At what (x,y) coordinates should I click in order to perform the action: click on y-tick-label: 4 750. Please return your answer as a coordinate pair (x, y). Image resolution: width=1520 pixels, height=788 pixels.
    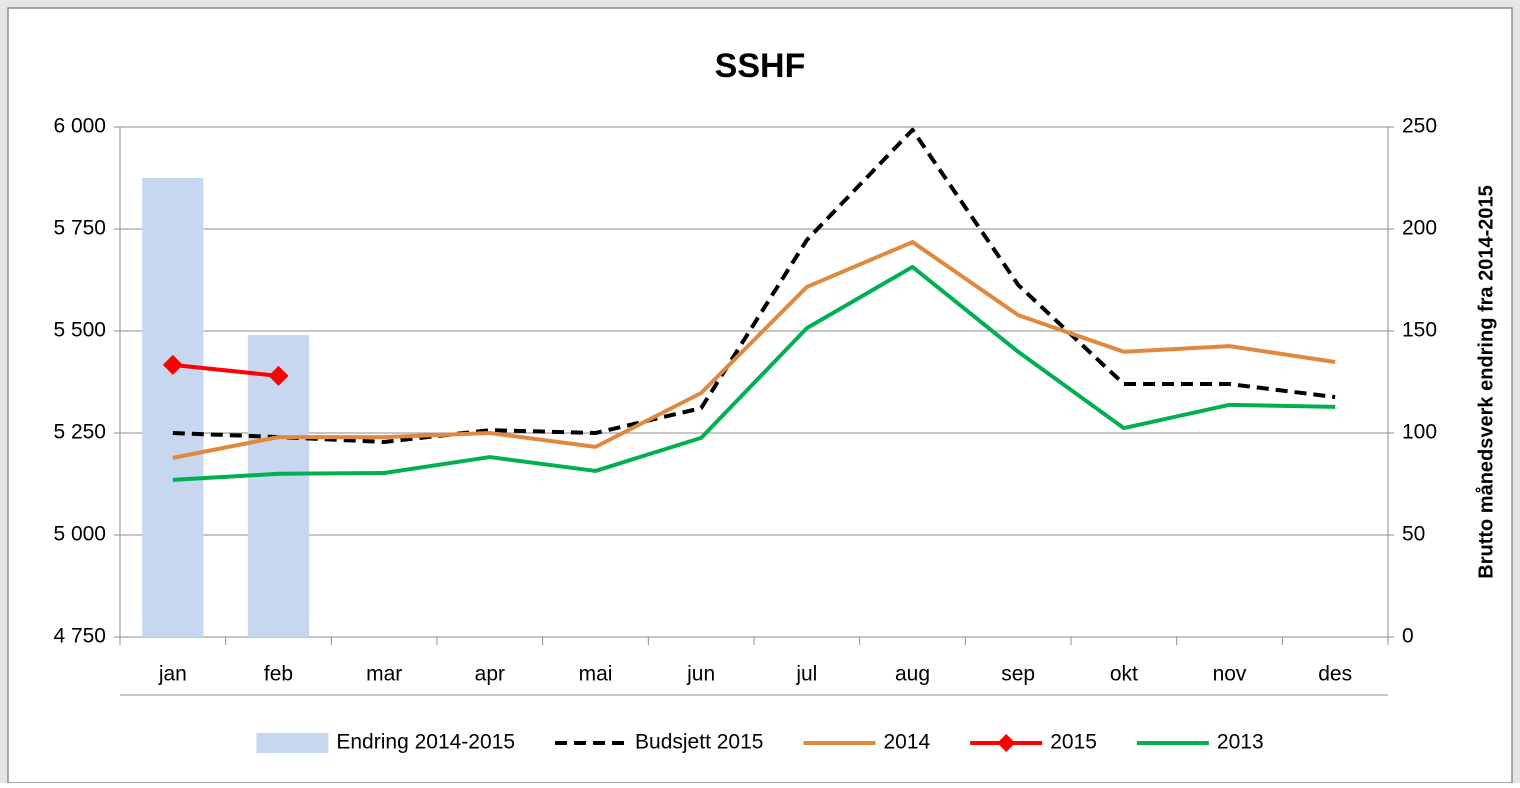
    Looking at the image, I should click on (79, 636).